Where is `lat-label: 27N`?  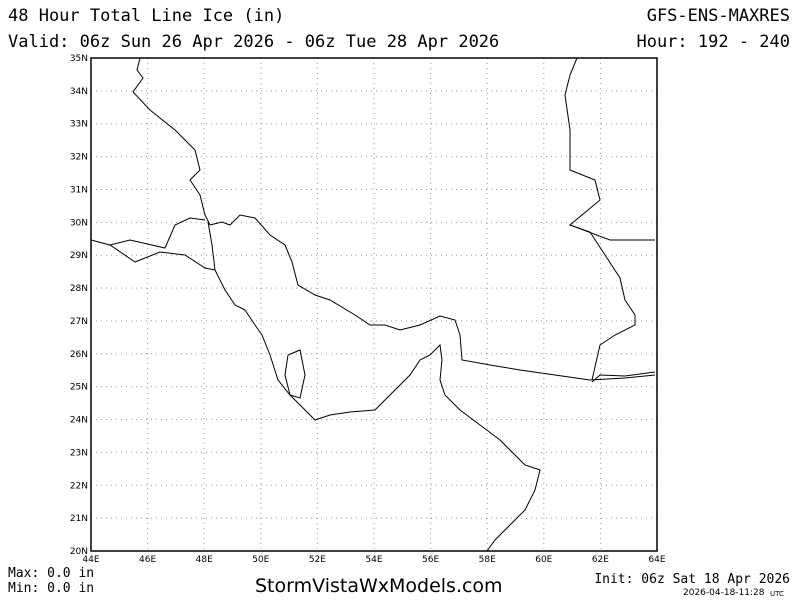 lat-label: 27N is located at coordinates (79, 322).